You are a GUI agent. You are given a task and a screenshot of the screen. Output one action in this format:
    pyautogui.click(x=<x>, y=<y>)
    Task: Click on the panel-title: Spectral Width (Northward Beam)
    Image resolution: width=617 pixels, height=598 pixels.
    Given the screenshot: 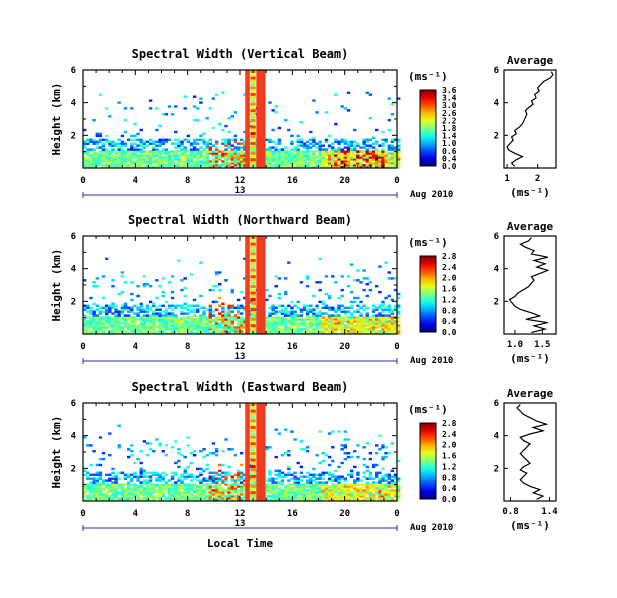 What is the action you would take?
    pyautogui.click(x=240, y=220)
    